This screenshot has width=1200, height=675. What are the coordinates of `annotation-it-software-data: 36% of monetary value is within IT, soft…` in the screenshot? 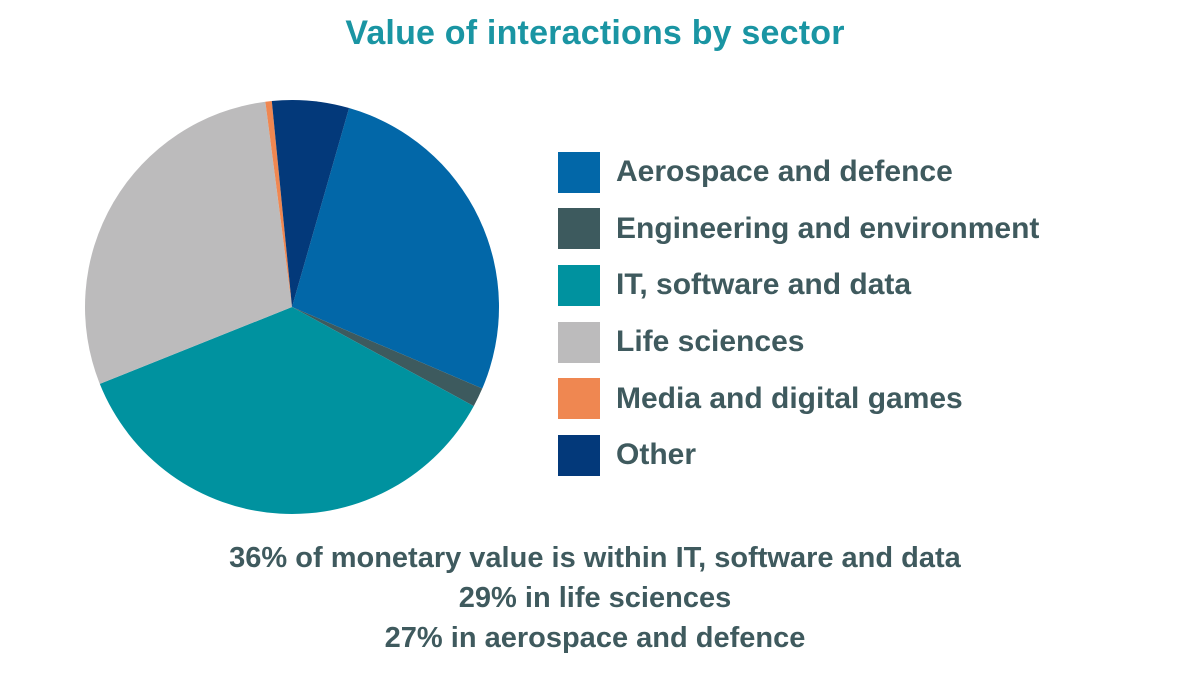 It's located at (595, 558).